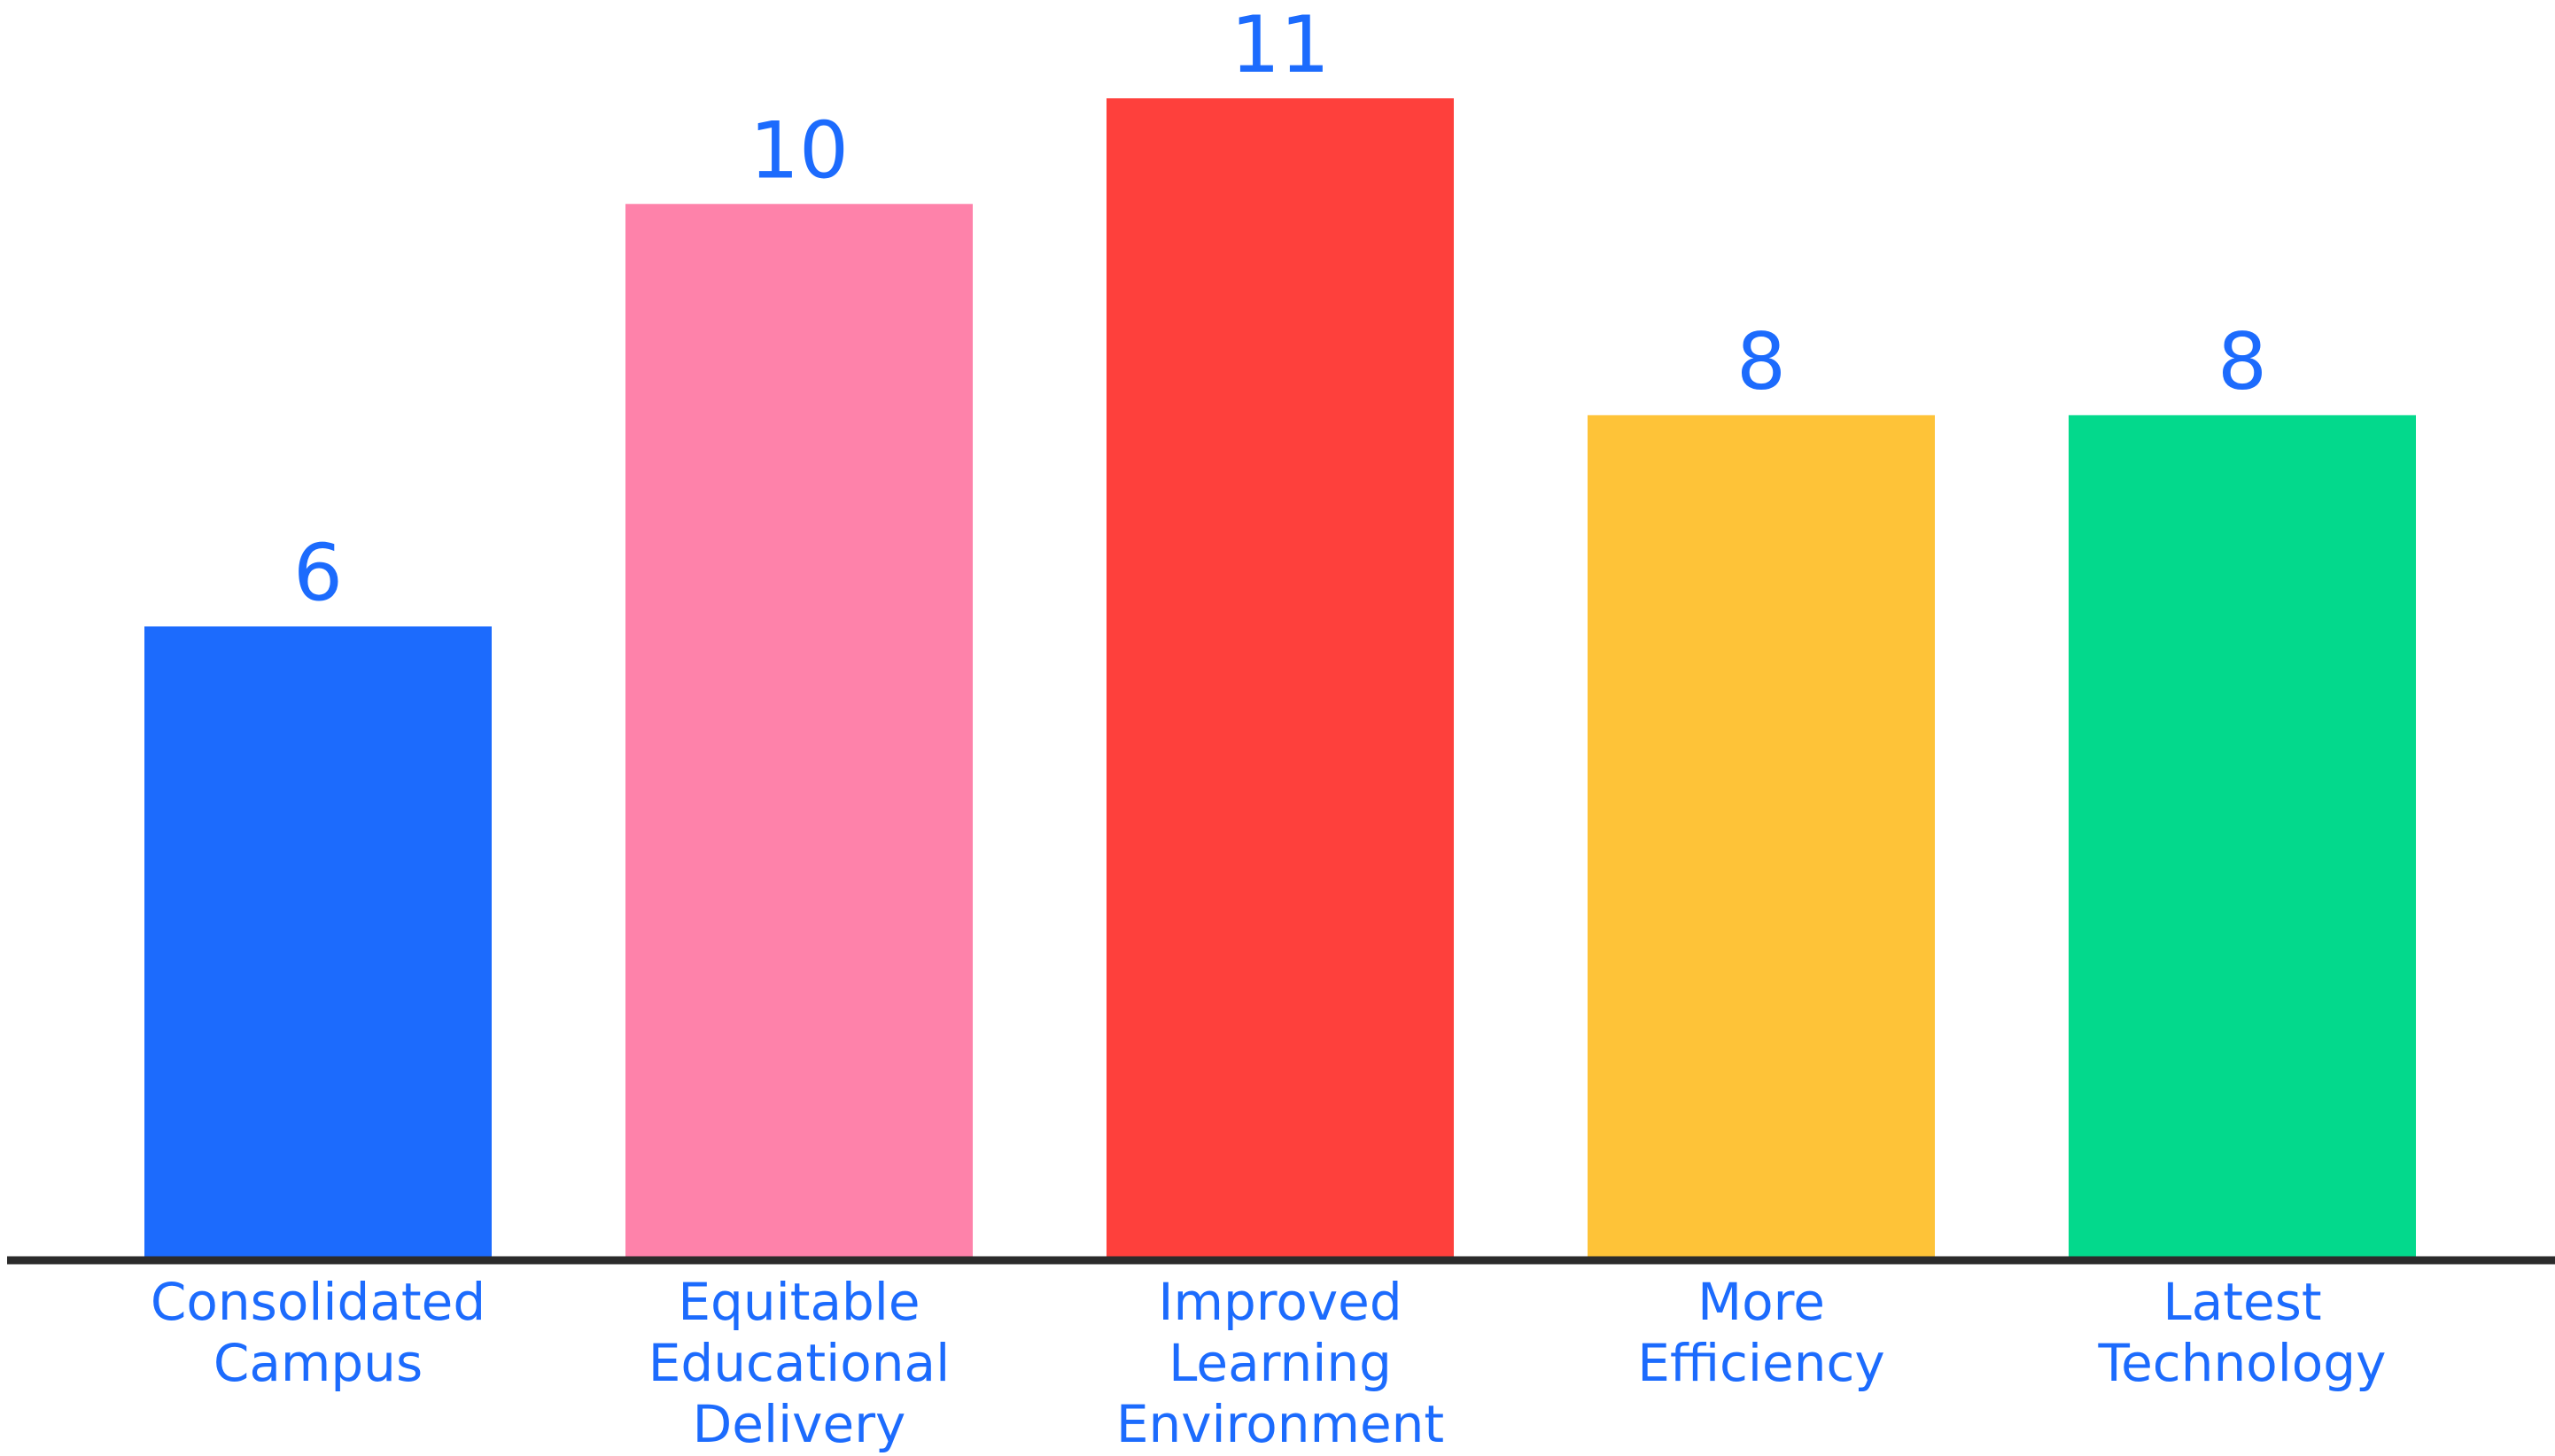 The image size is (2555, 1456). I want to click on category-label-line: Delivery, so click(800, 1424).